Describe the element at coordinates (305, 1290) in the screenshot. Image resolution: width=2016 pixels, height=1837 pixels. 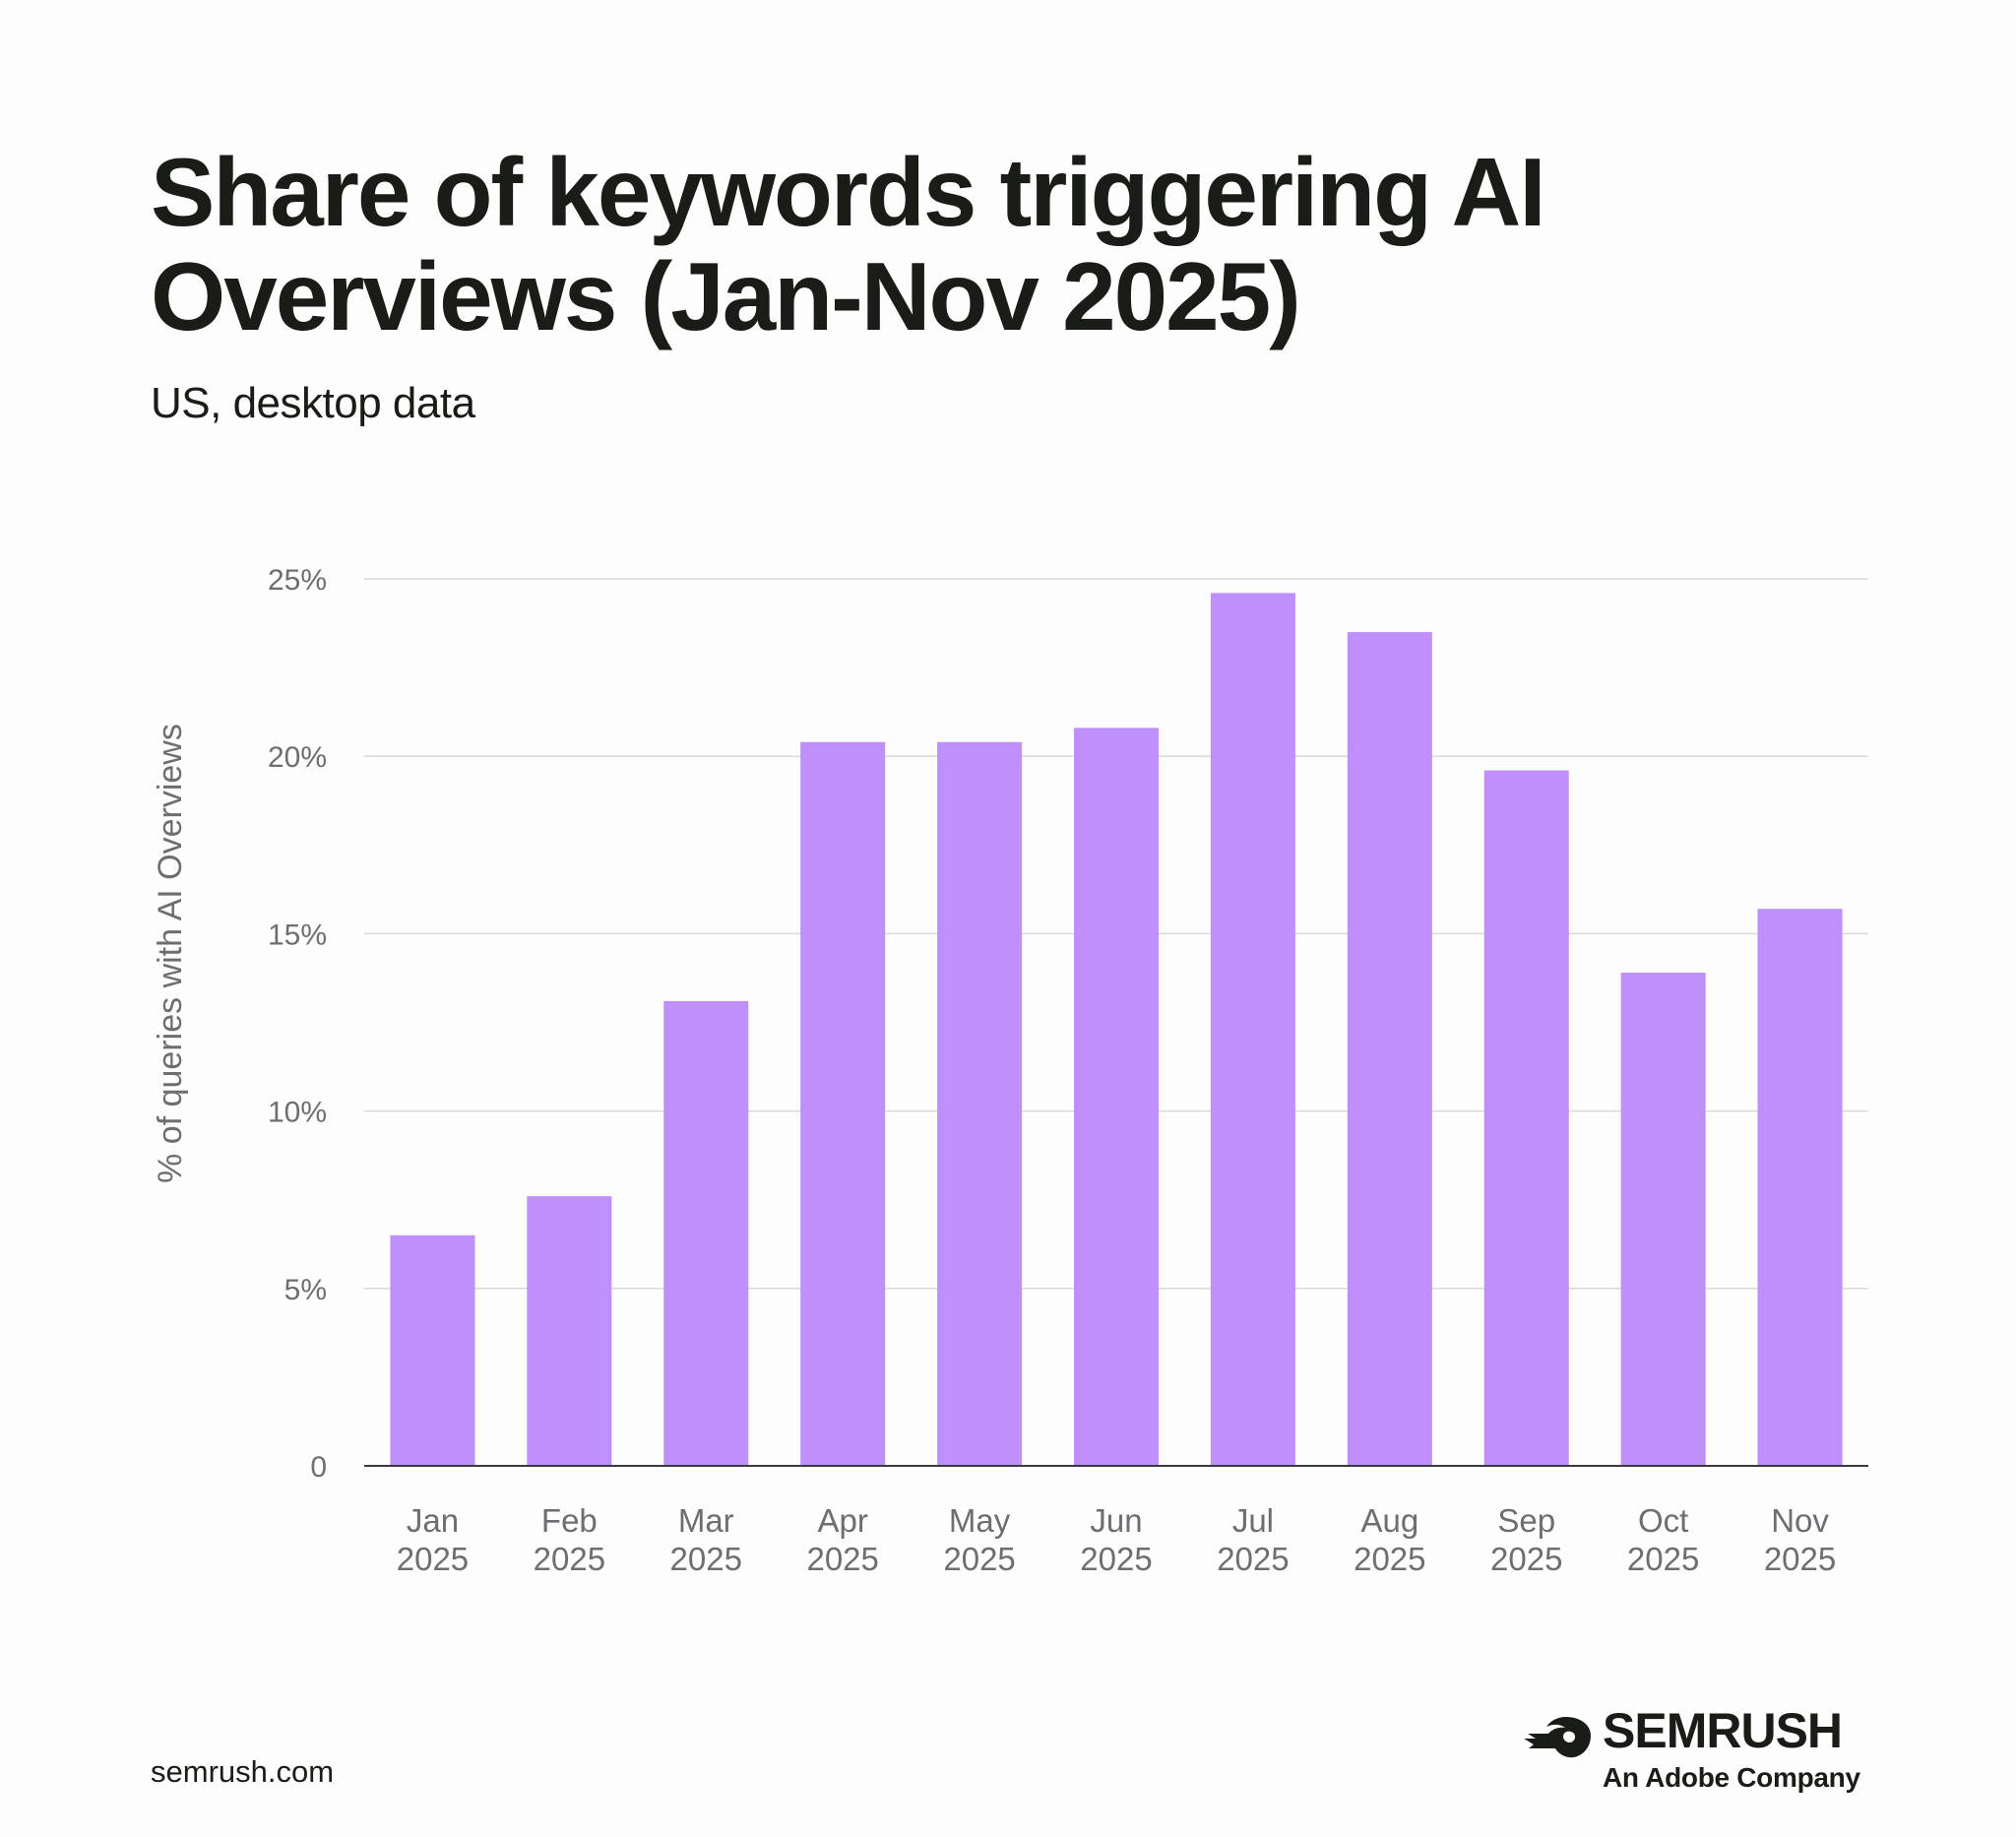
I see `y-tick-label: 5%` at that location.